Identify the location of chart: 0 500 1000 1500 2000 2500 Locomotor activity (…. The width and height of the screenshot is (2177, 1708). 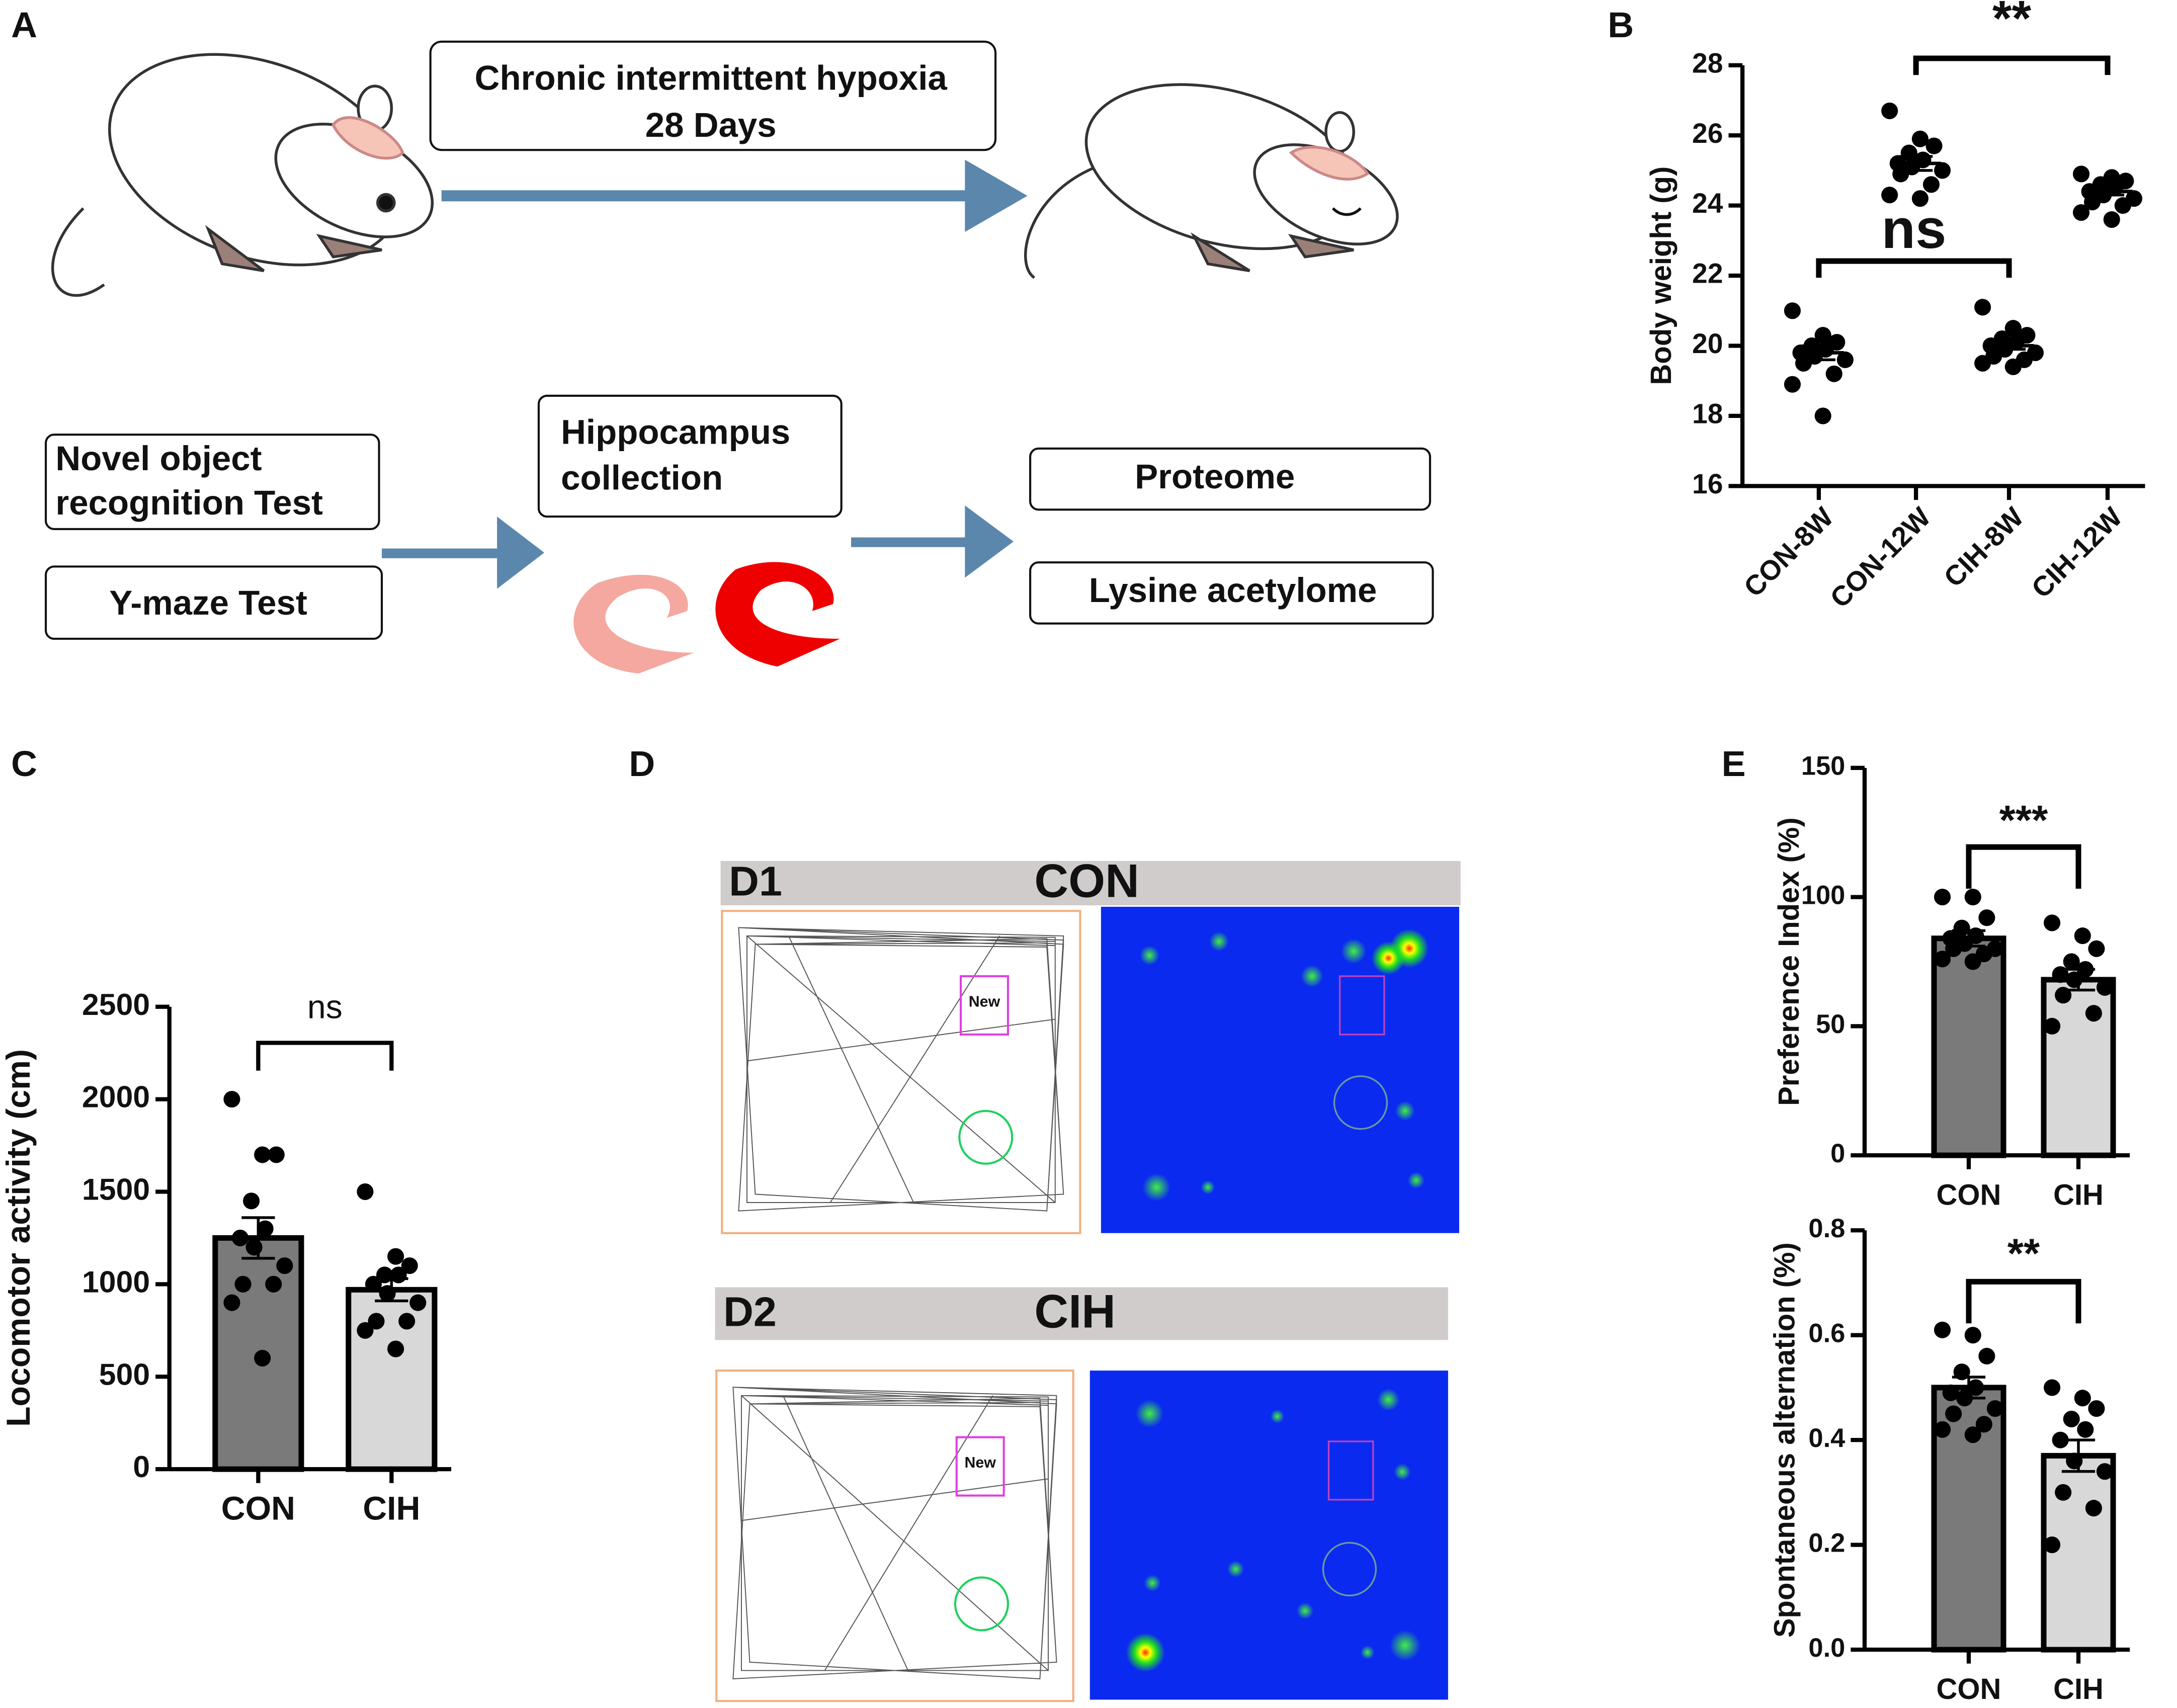
(226, 1257).